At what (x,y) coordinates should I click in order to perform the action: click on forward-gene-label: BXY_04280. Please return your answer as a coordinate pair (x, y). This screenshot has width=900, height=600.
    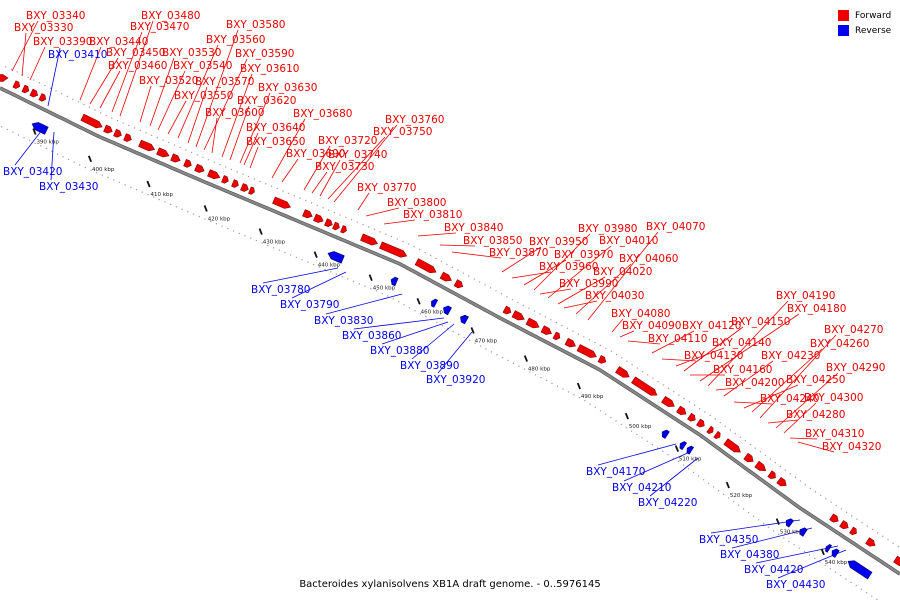
    Looking at the image, I should click on (815, 415).